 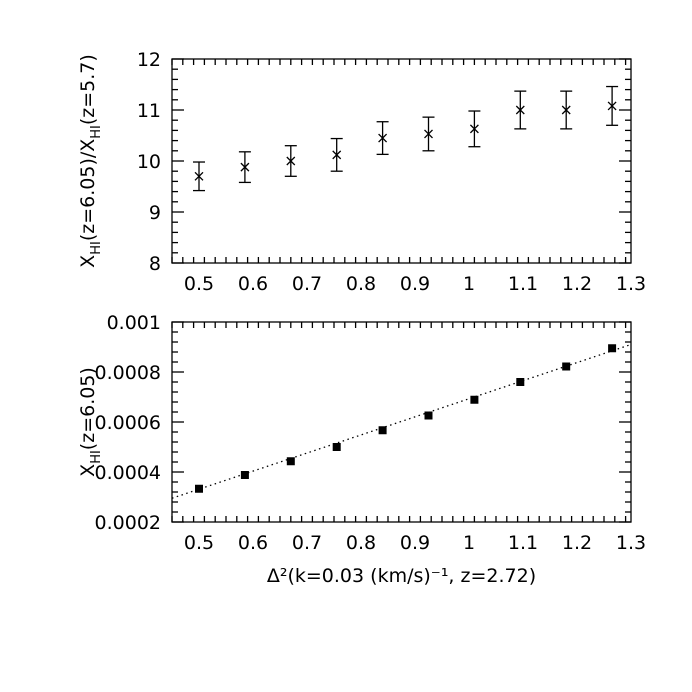 I want to click on y-tick-label: 0.0002, so click(x=128, y=523).